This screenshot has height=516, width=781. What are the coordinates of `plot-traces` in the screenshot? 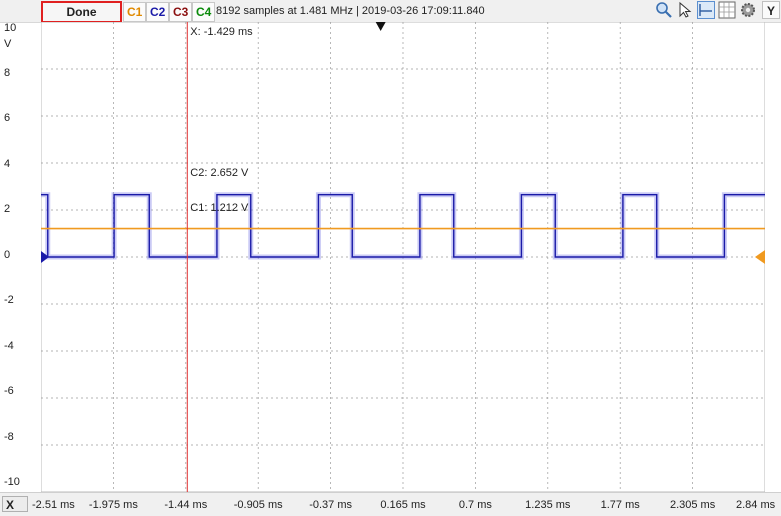 It's located at (403, 226).